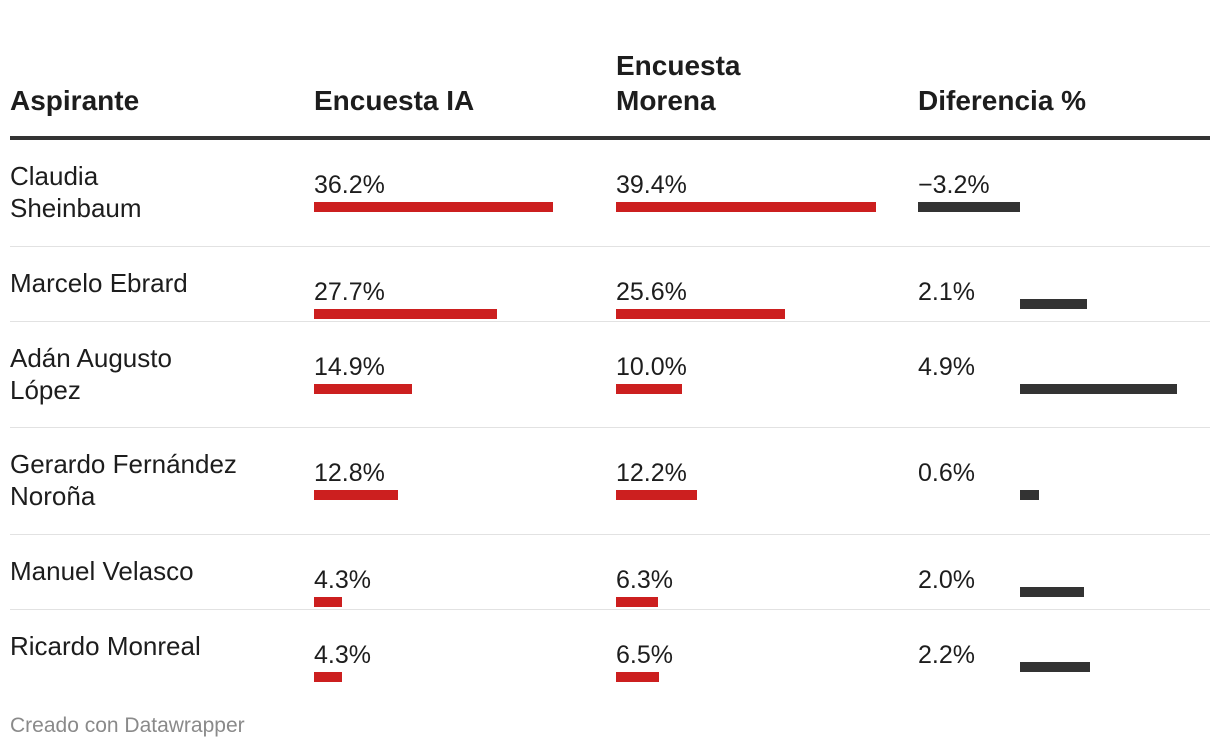 Image resolution: width=1220 pixels, height=752 pixels. Describe the element at coordinates (610, 647) in the screenshot. I see `table-row: Ricardo Monreal 4.3% 6.5% 2.2%` at that location.